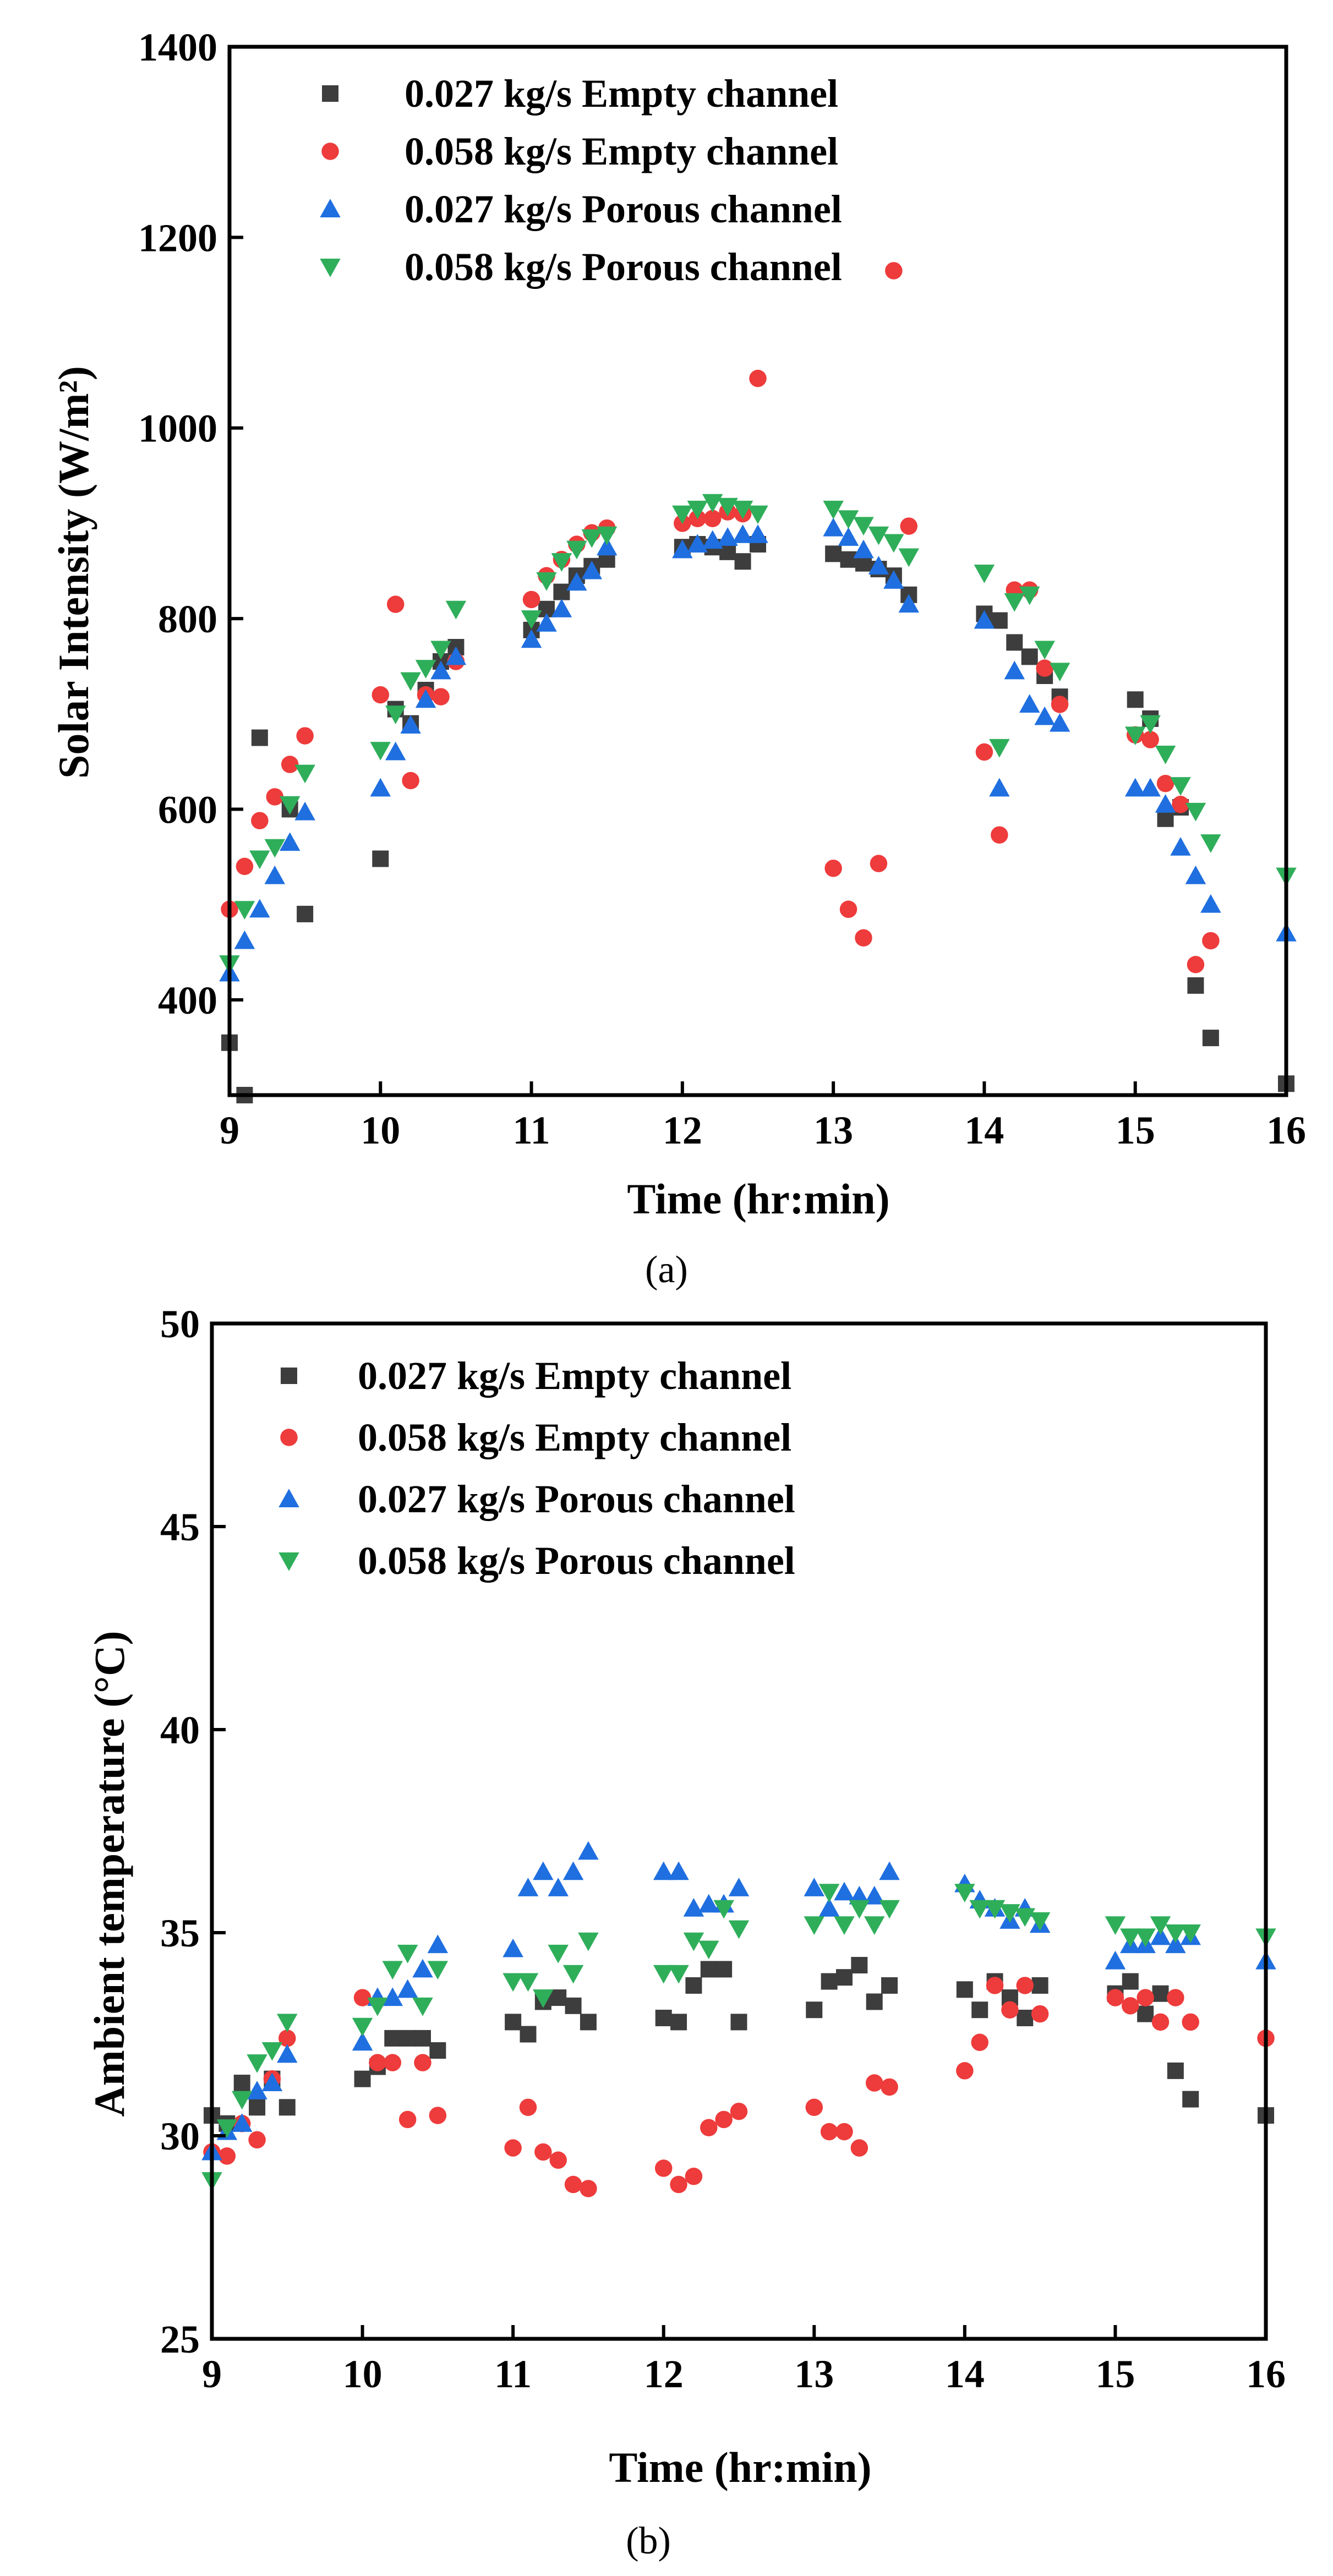  Describe the element at coordinates (682, 1130) in the screenshot. I see `x-tick-label: 12` at that location.